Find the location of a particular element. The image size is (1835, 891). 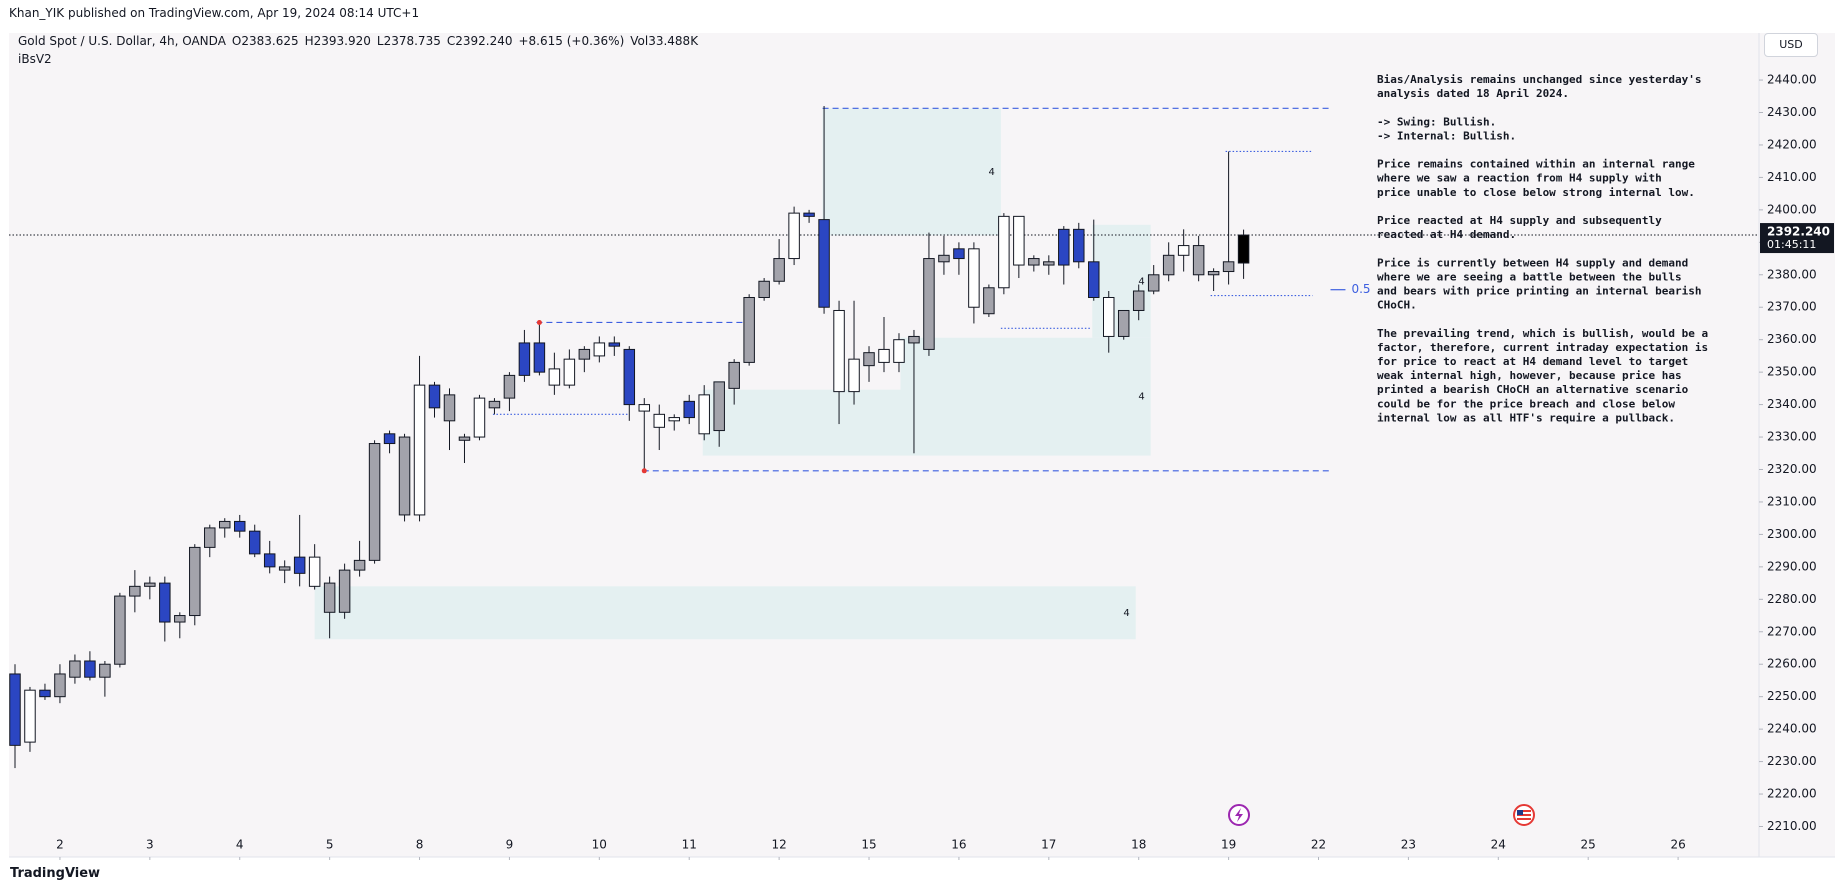

y-tick-label: 2440.00 is located at coordinates (1792, 80).